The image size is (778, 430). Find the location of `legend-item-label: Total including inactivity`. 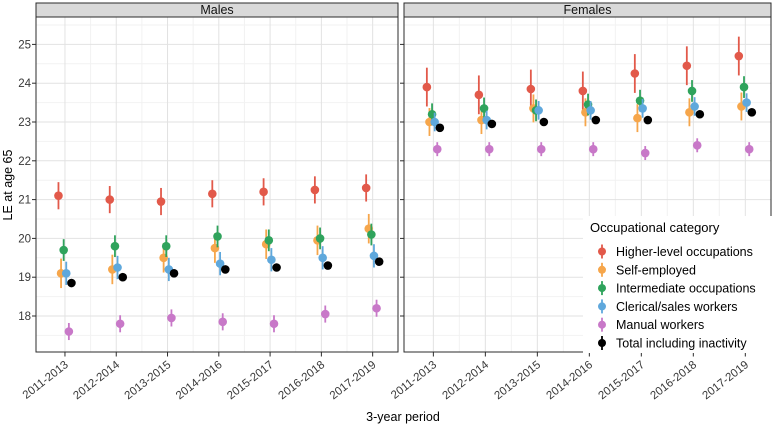

legend-item-label: Total including inactivity is located at coordinates (681, 344).